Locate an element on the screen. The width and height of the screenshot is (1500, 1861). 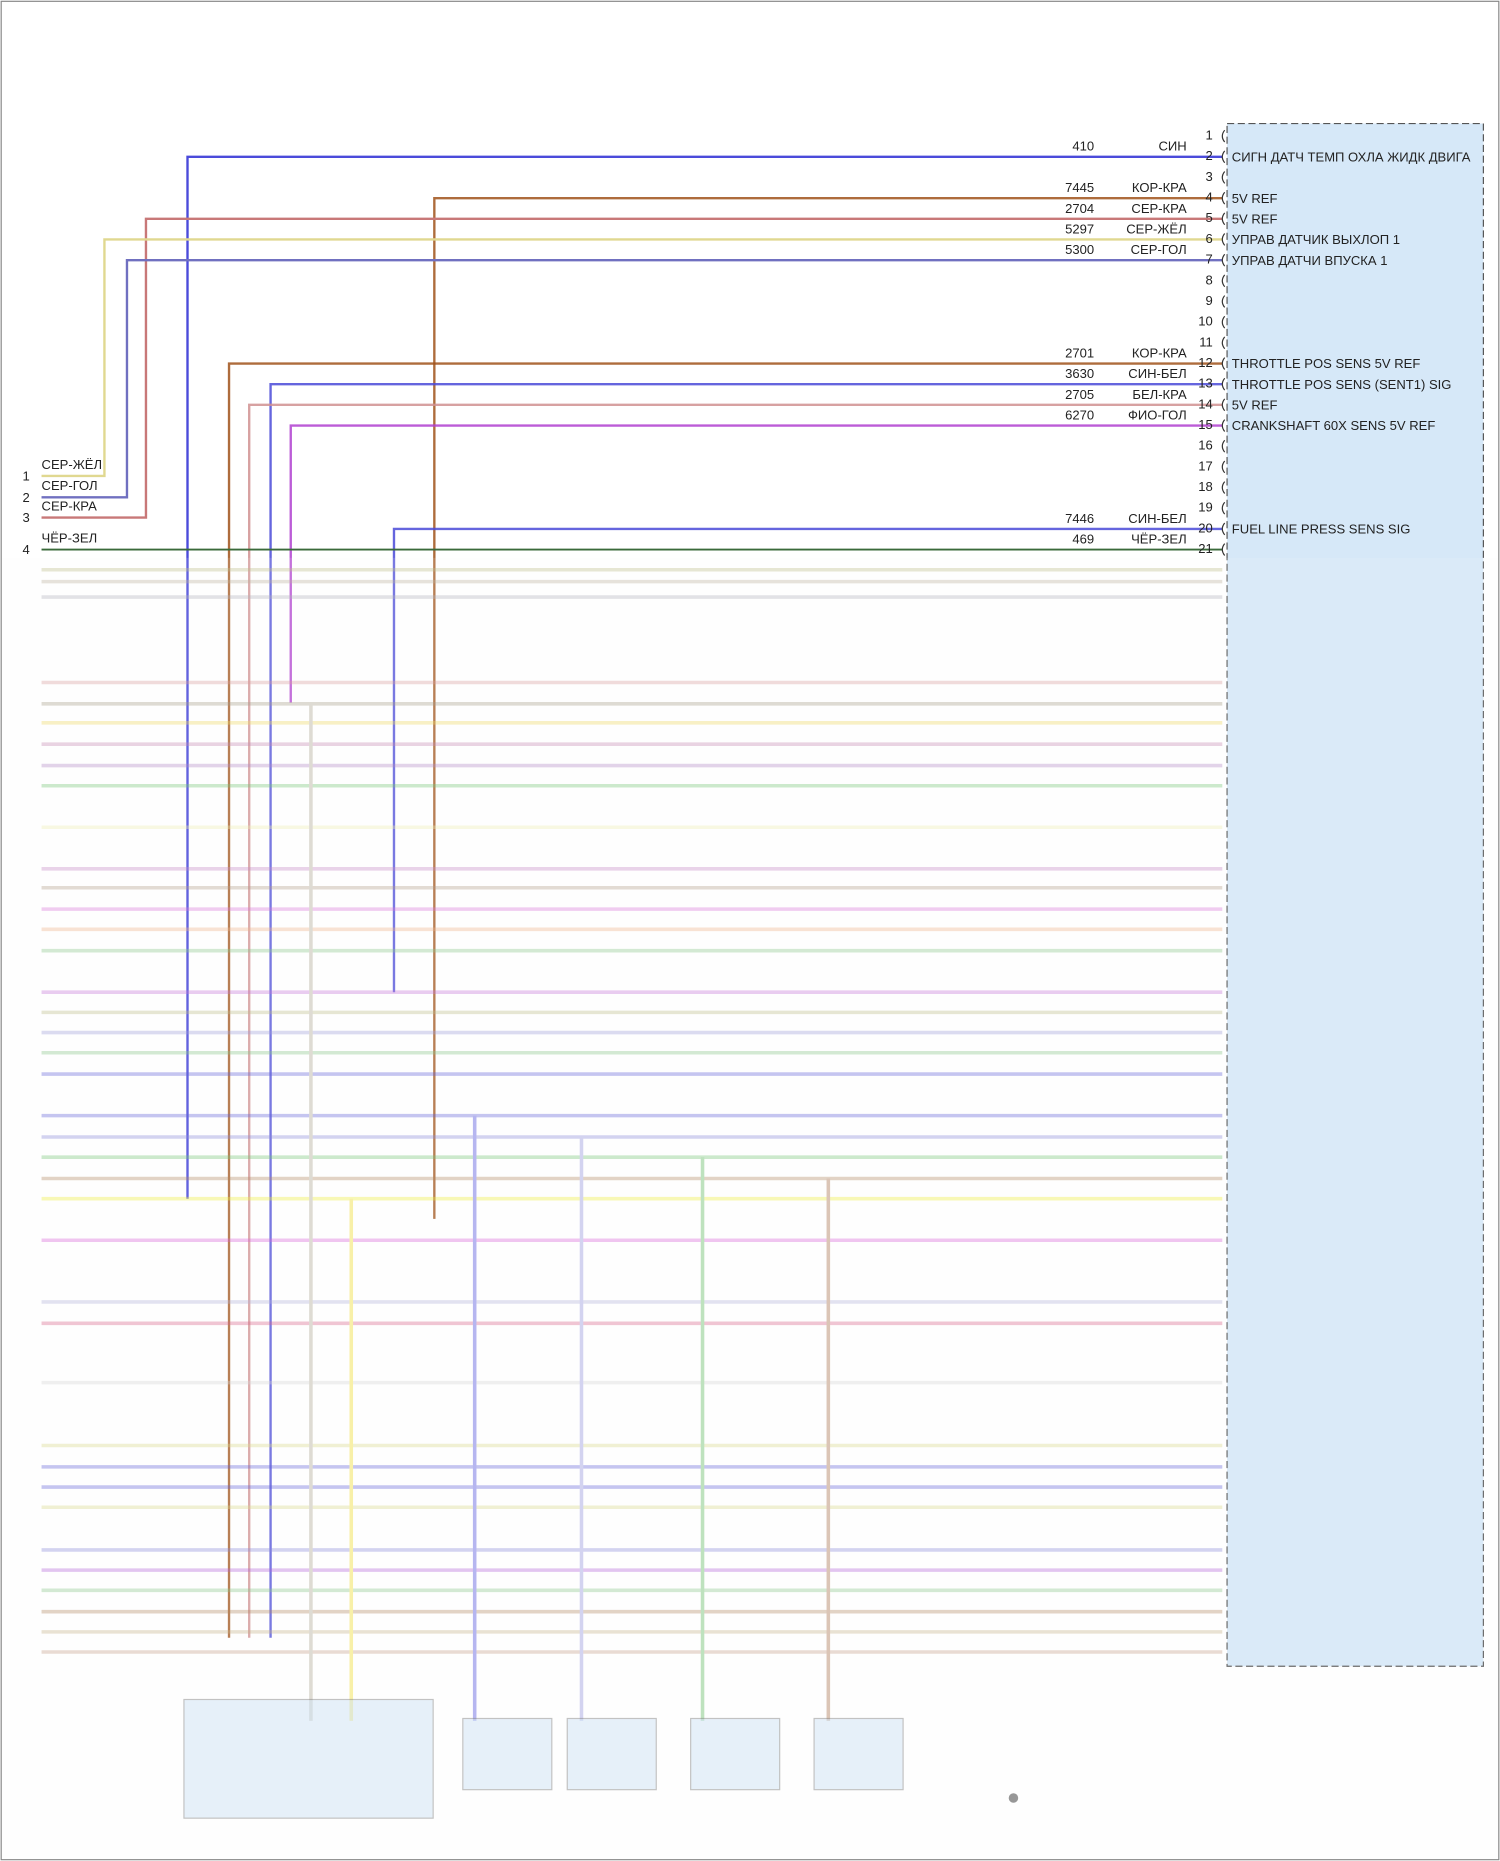
circuit-number: 2701 is located at coordinates (1079, 352).